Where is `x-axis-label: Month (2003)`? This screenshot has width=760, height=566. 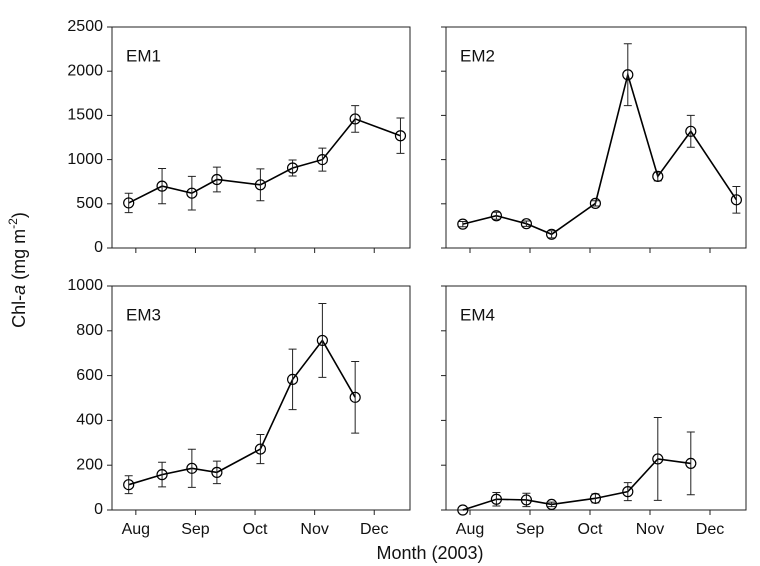 x-axis-label: Month (2003) is located at coordinates (429, 553).